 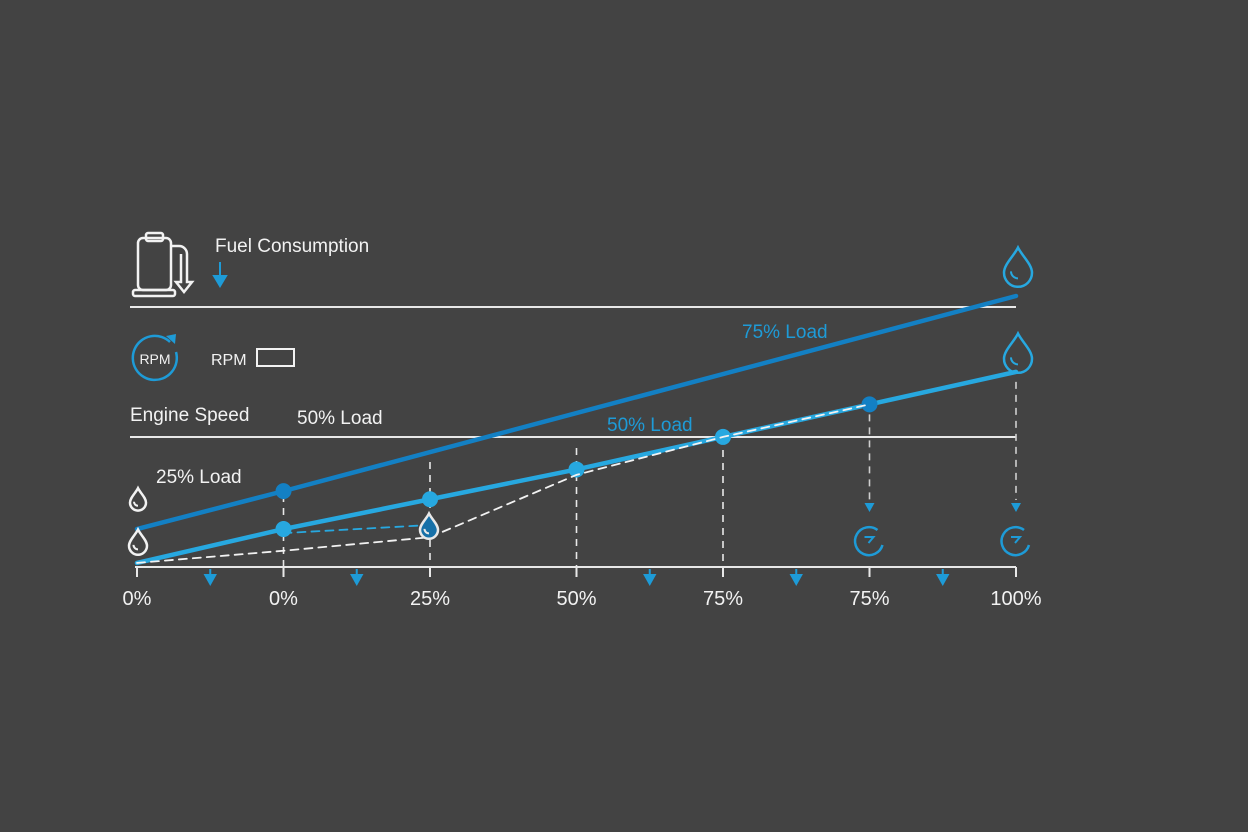 I want to click on svg-text: RPM, so click(x=154, y=359).